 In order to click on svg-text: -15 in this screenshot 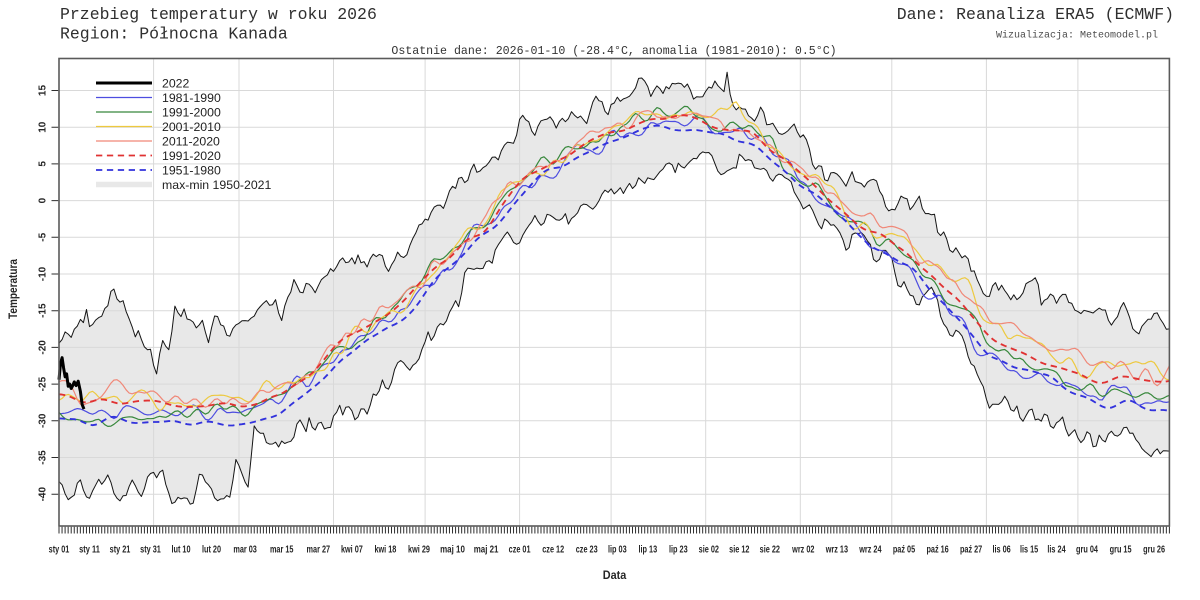, I will do `click(43, 310)`.